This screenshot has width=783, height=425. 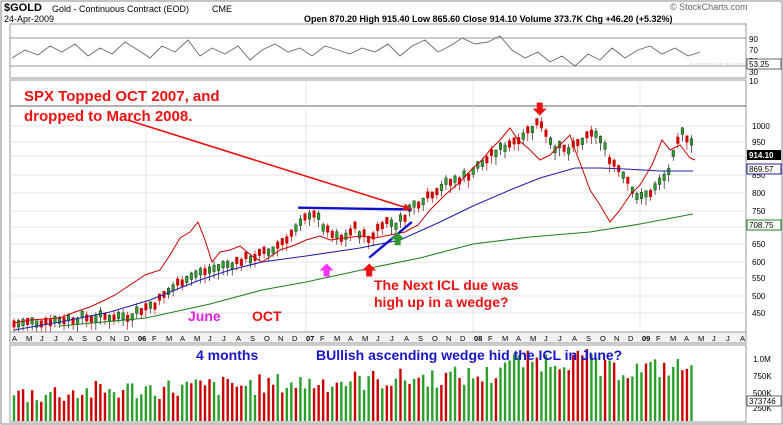 I want to click on volume-tick: 250K, so click(x=762, y=408).